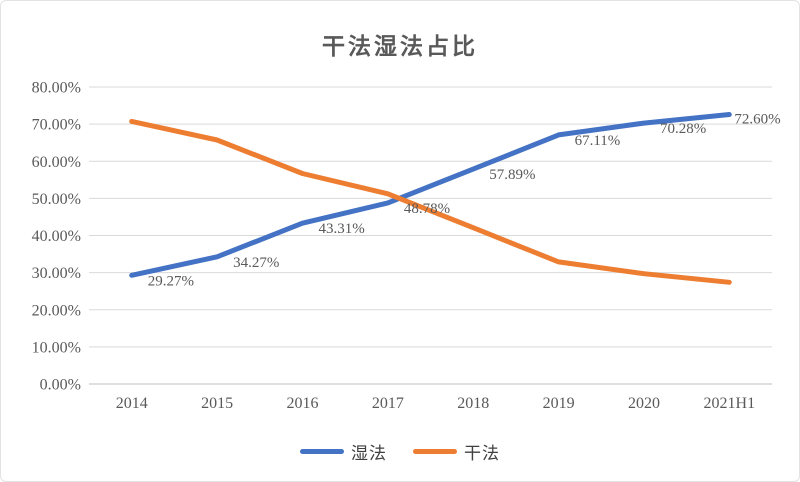 The image size is (800, 482). I want to click on y-axis-tick-label: 60.00%, so click(56, 162).